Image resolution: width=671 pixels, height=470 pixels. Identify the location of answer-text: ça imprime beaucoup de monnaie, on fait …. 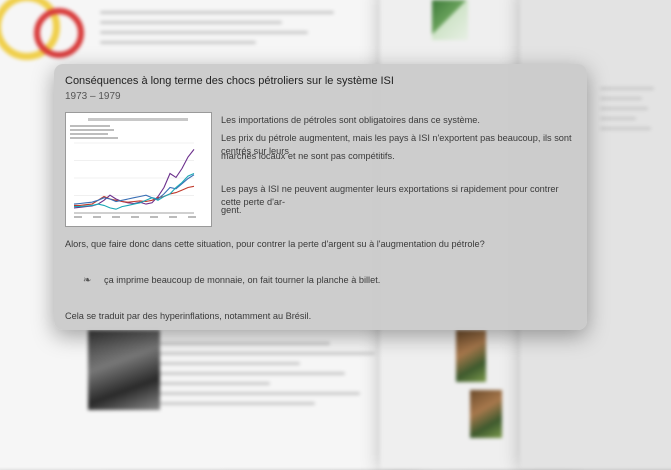
(242, 280).